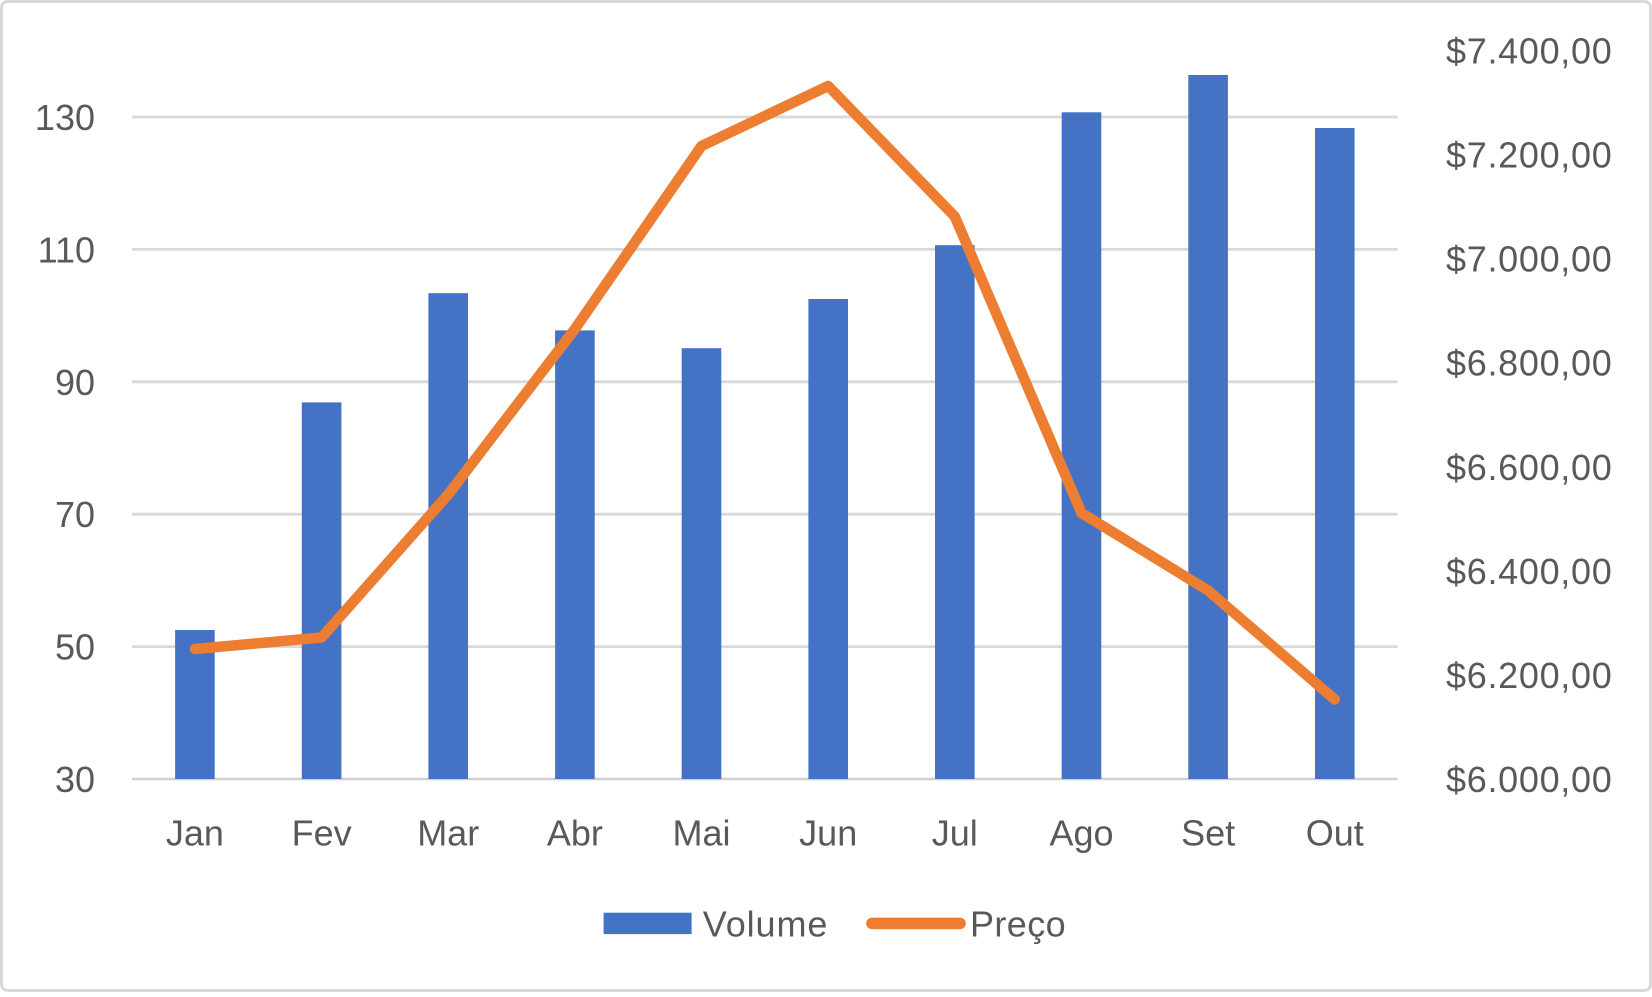  Describe the element at coordinates (701, 833) in the screenshot. I see `svg-text: Mai` at that location.